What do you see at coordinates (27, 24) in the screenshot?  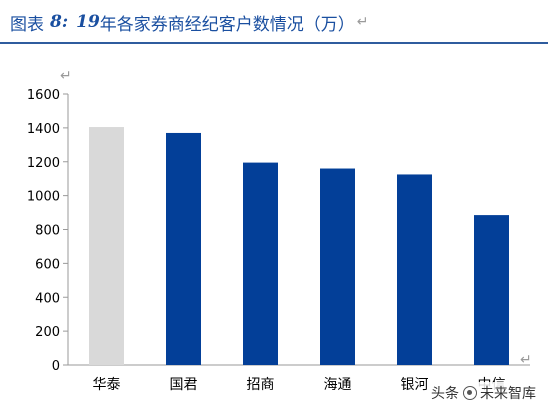 I see `figure-label: 图表` at bounding box center [27, 24].